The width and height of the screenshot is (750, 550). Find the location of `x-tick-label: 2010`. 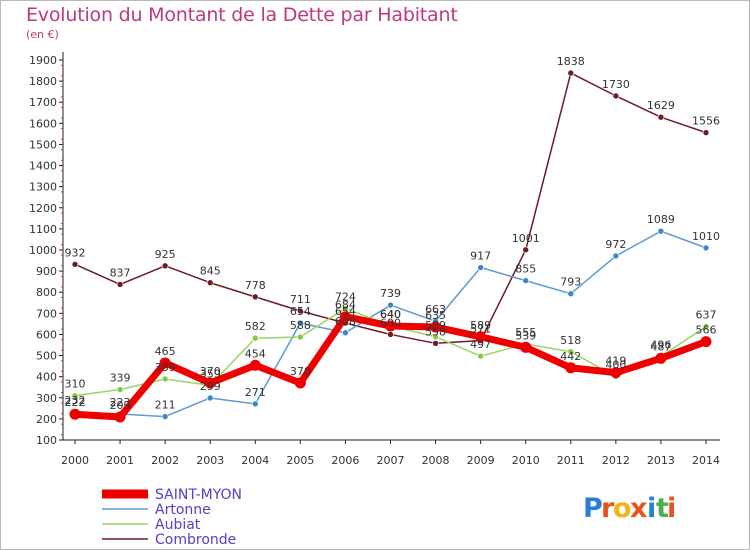

x-tick-label: 2010 is located at coordinates (526, 460).